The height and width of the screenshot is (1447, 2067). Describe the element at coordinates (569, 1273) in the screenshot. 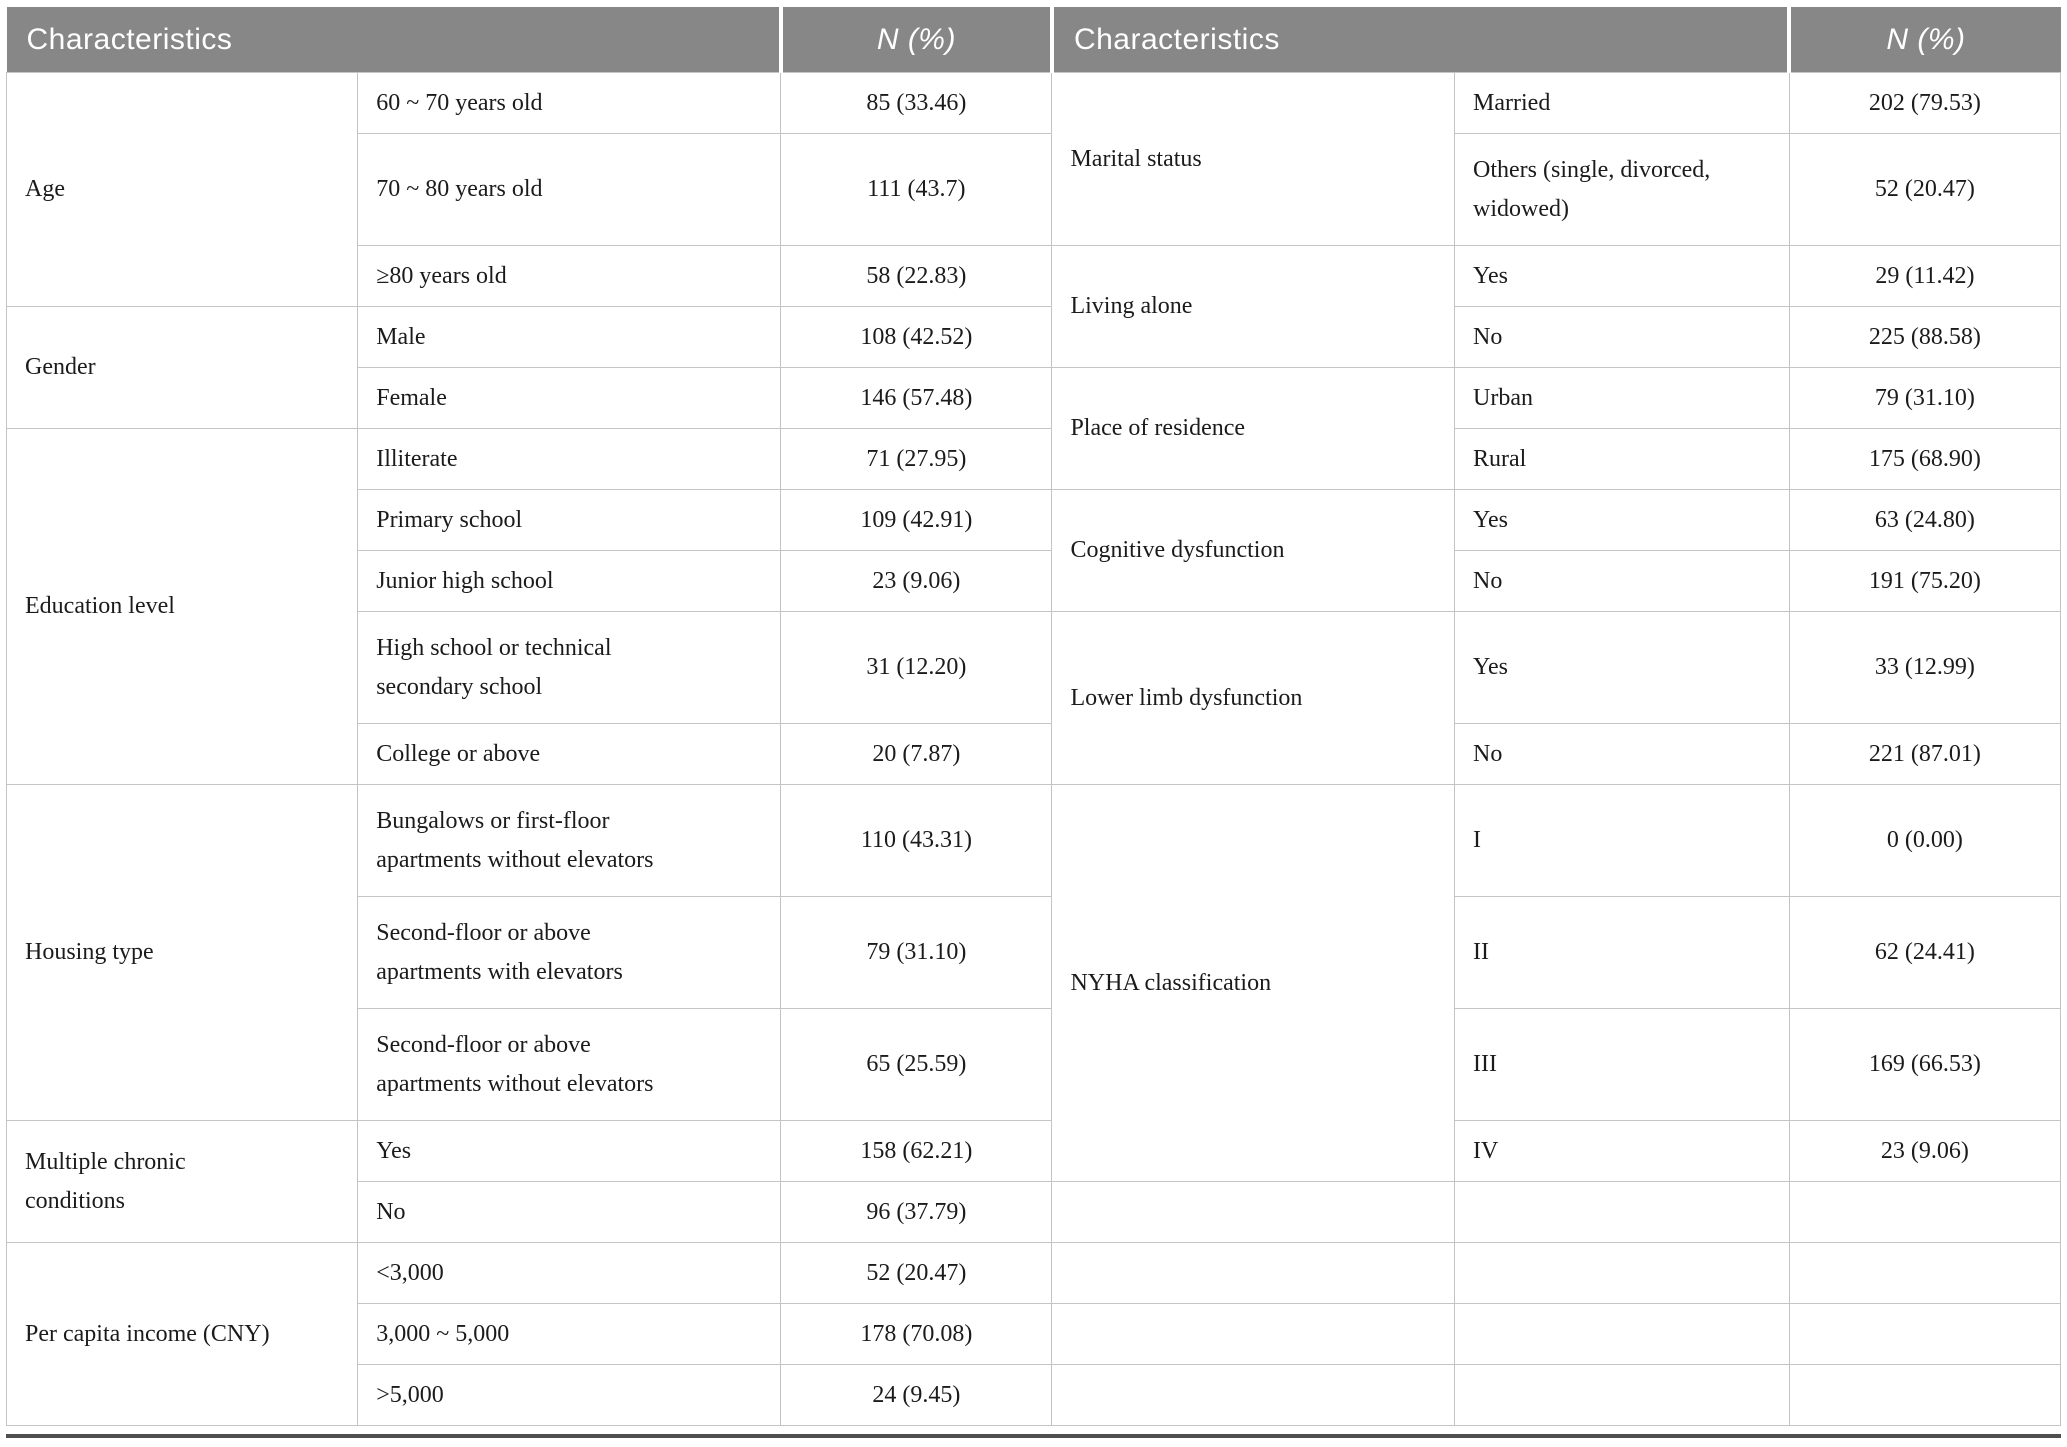

I see `subcategory-cell: <3,000` at that location.